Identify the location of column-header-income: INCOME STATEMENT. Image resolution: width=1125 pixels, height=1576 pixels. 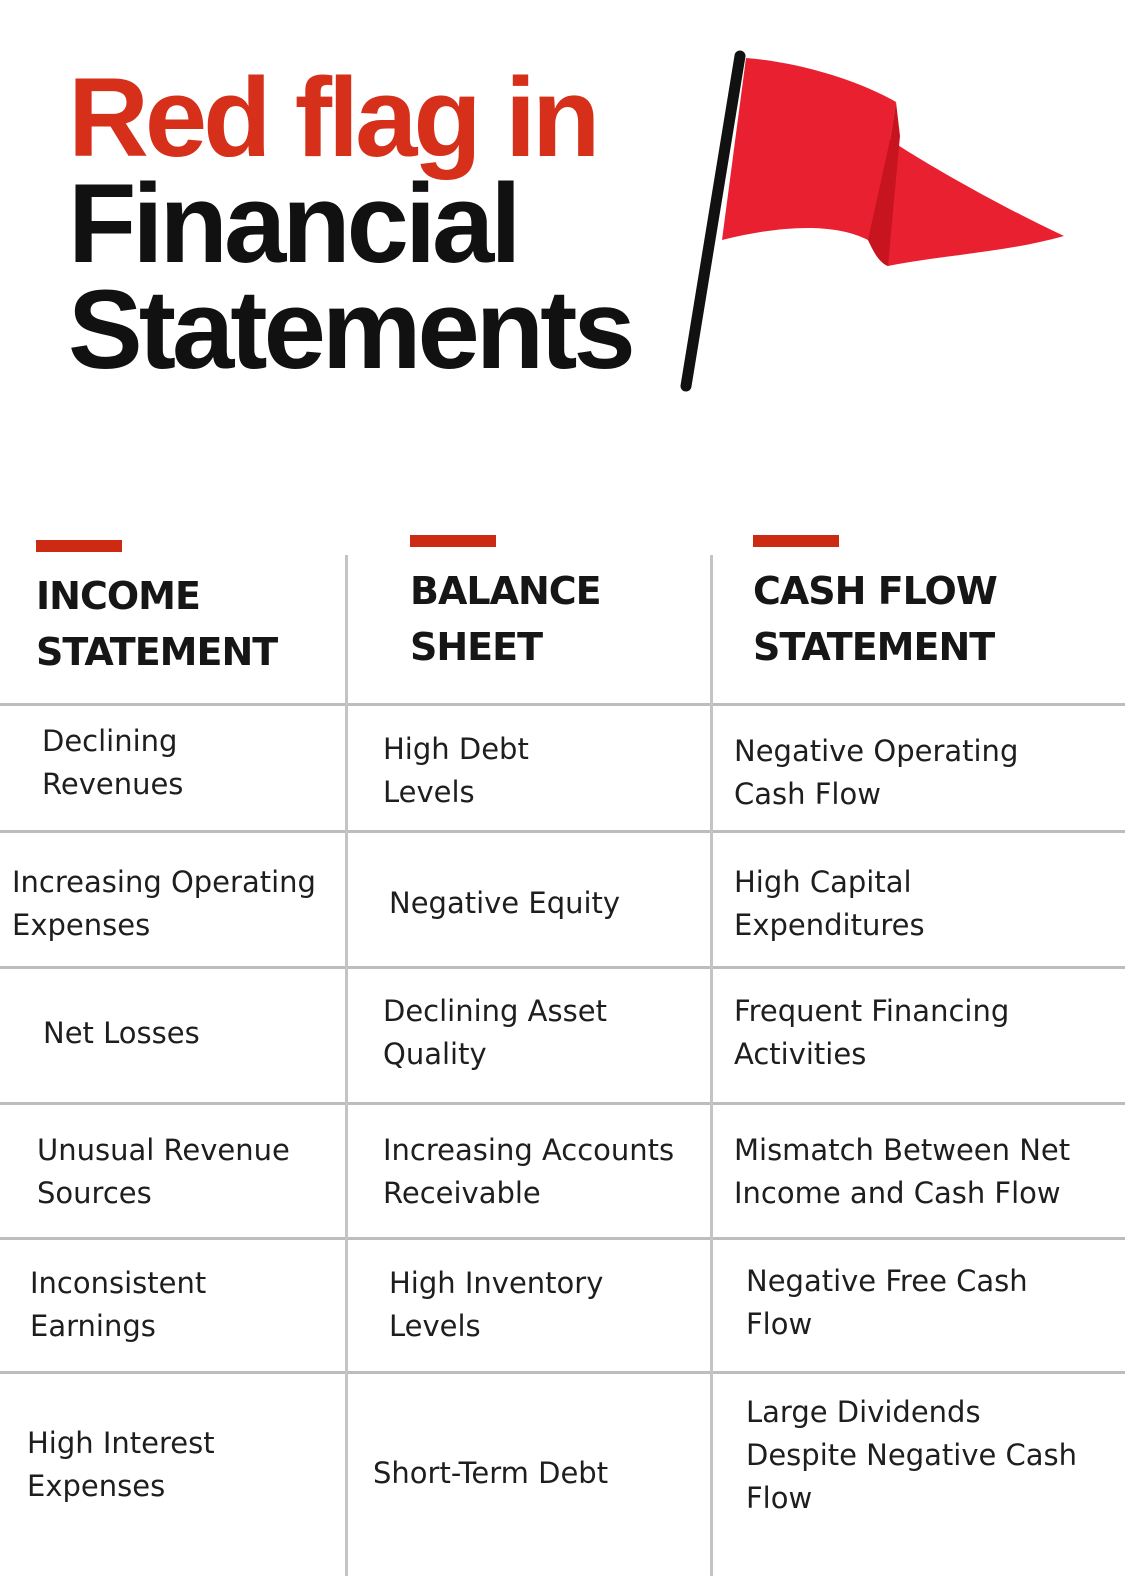
(157, 610).